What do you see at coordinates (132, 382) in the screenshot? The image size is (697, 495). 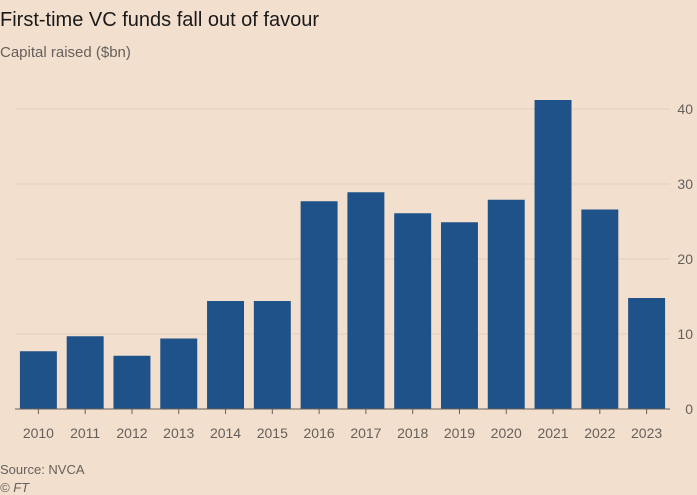 I see `bar-2012` at bounding box center [132, 382].